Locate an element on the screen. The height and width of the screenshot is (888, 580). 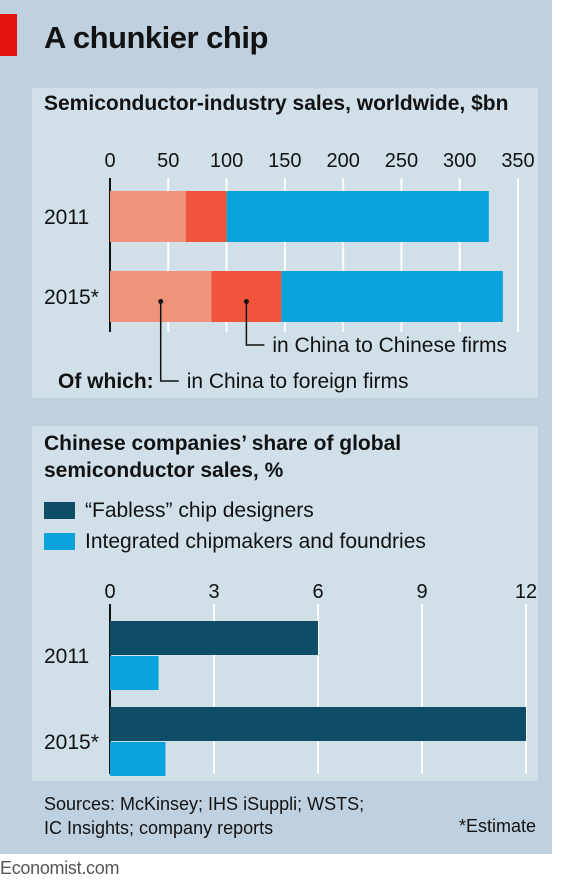
sales-category-label-0: 2011 is located at coordinates (66, 217).